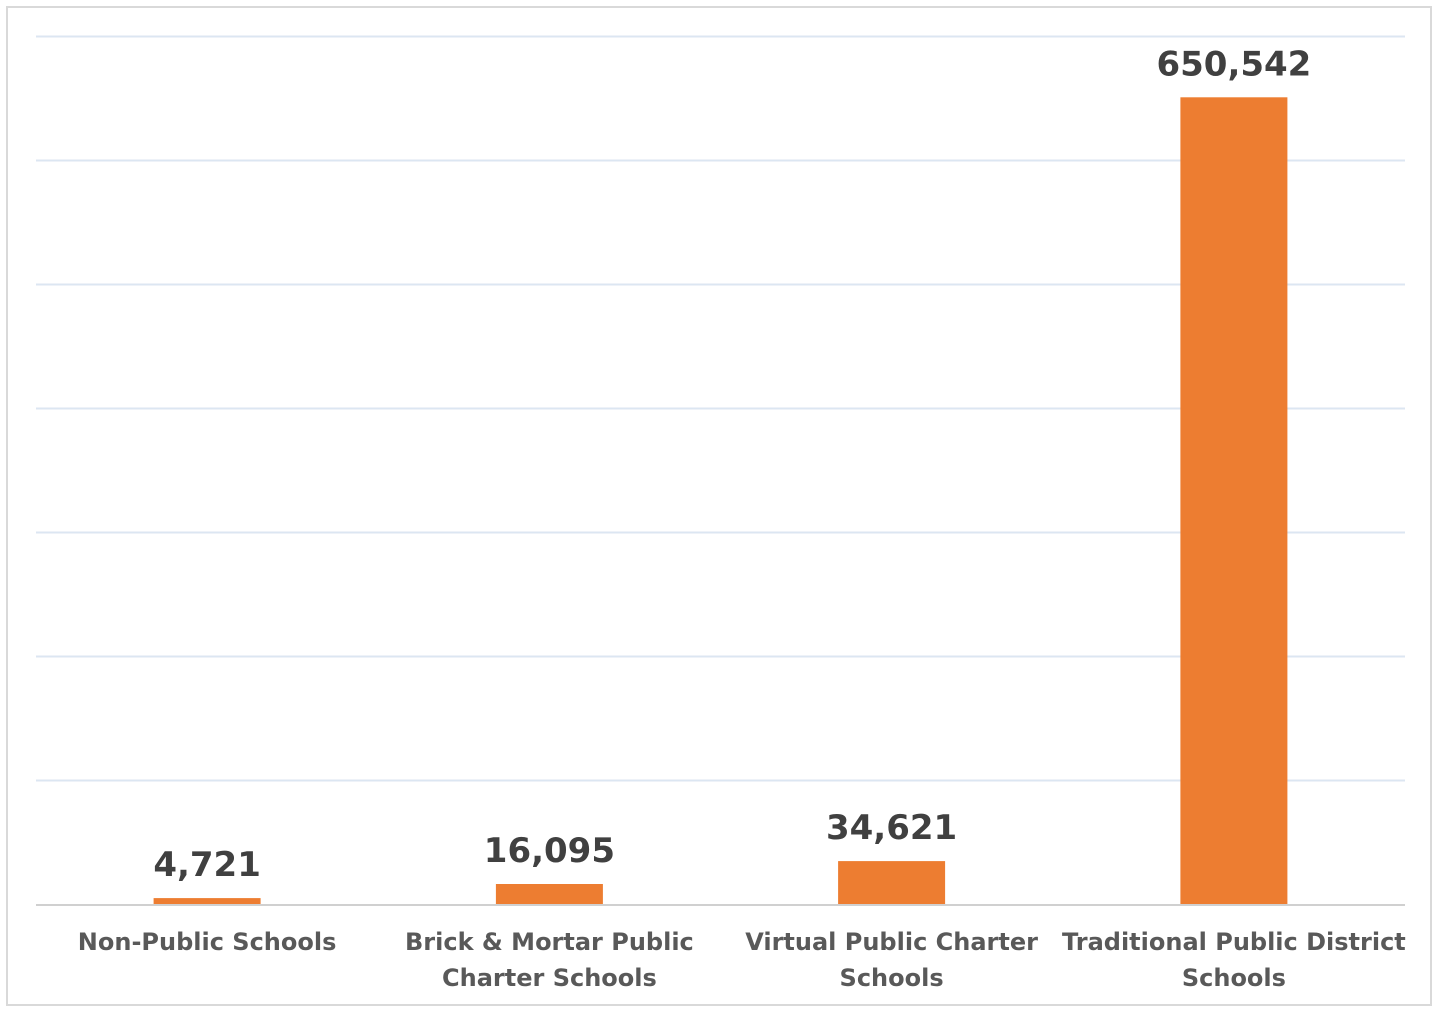 The width and height of the screenshot is (1440, 1011). I want to click on category-label: Non-Public Schools, so click(207, 942).